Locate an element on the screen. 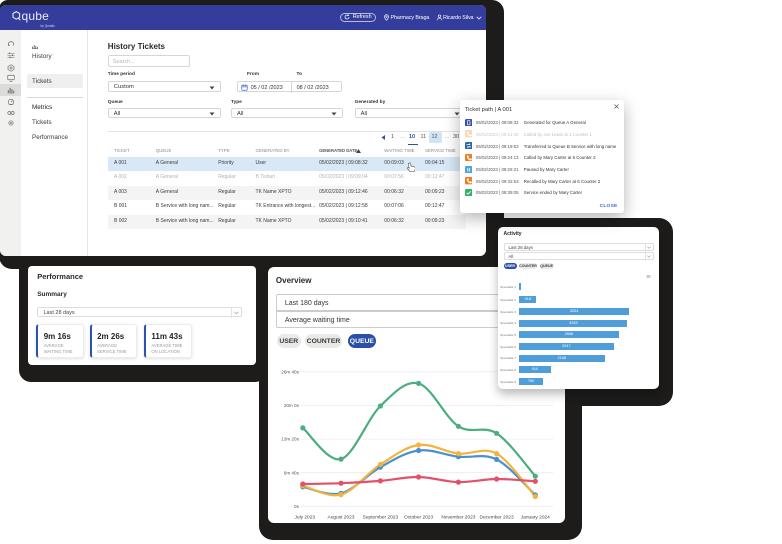 Image resolution: width=782 pixels, height=544 pixels. svg-text: 13m 20s is located at coordinates (291, 439).